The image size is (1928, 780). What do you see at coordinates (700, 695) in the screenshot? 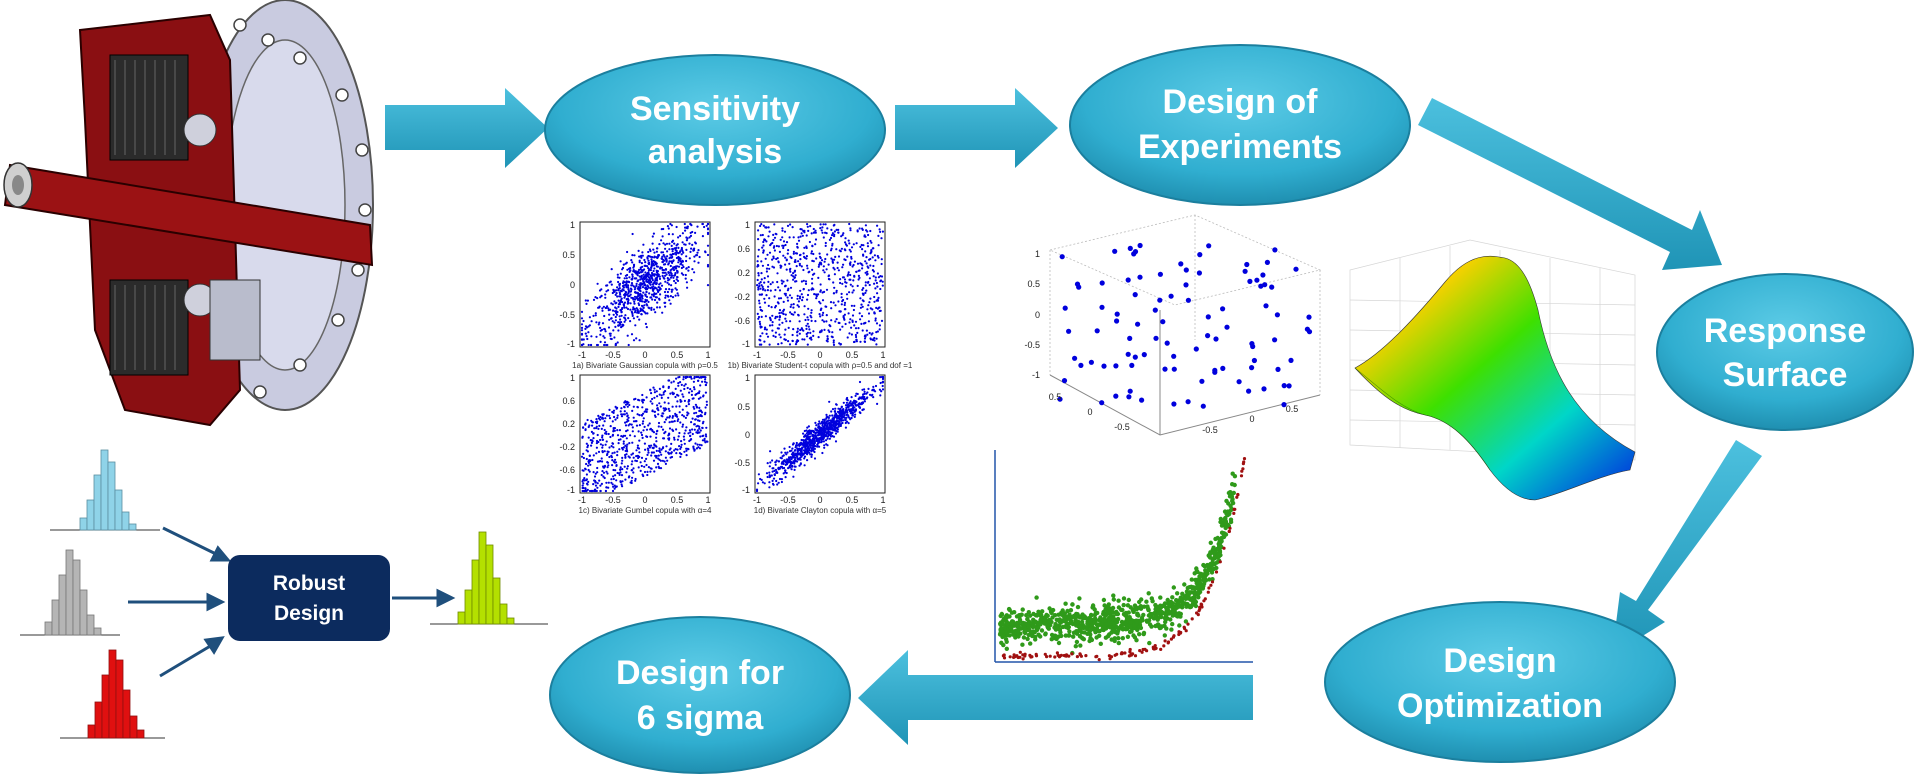
I see `node-design-for-6-sigma: Design for 6 sigma` at bounding box center [700, 695].